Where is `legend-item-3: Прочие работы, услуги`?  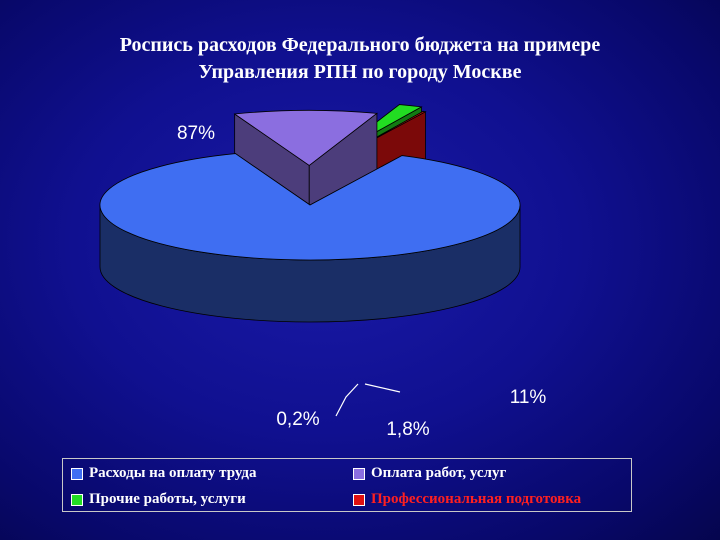 legend-item-3: Прочие работы, услуги is located at coordinates (158, 499).